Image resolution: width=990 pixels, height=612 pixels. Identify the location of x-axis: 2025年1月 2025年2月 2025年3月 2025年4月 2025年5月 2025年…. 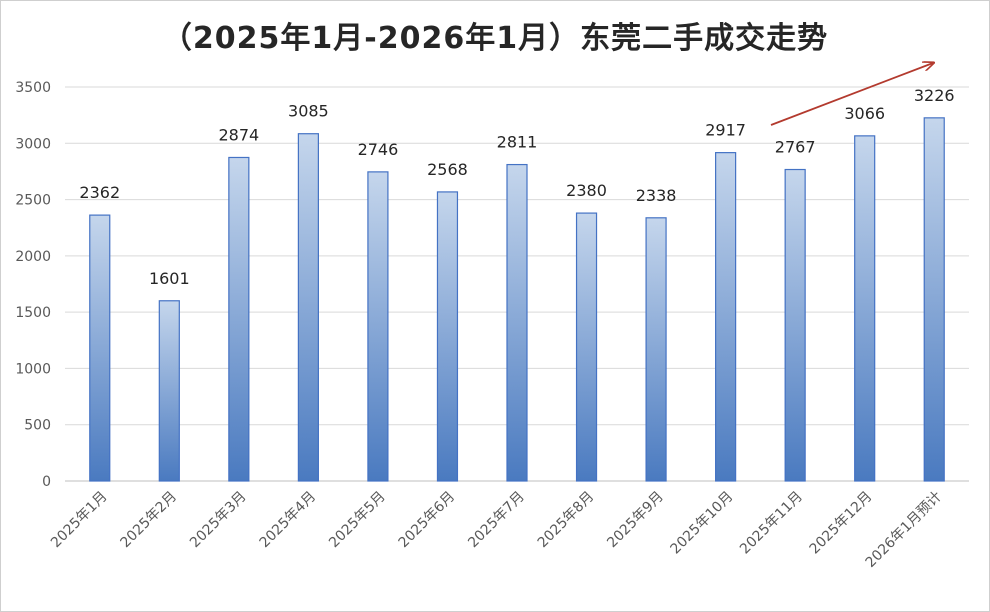
(496, 530).